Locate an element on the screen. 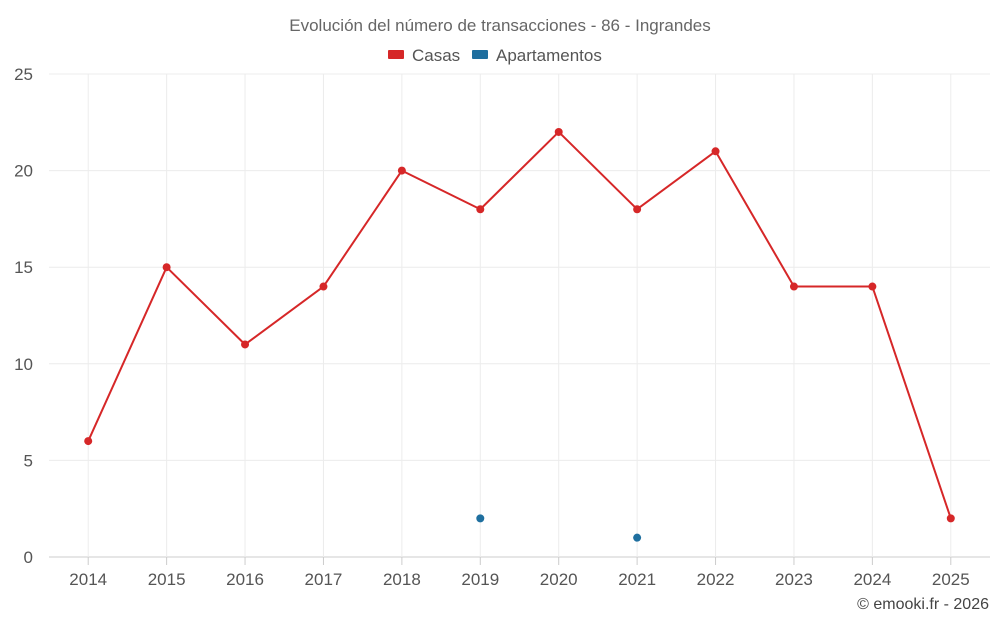 The height and width of the screenshot is (625, 1000). x-tick-label: 2015 is located at coordinates (167, 579).